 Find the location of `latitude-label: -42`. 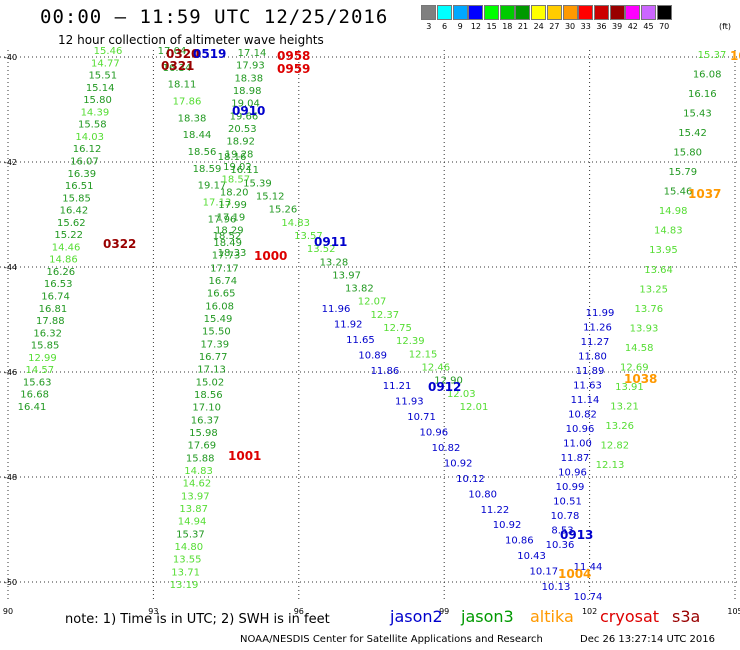

latitude-label: -42 is located at coordinates (10, 162).